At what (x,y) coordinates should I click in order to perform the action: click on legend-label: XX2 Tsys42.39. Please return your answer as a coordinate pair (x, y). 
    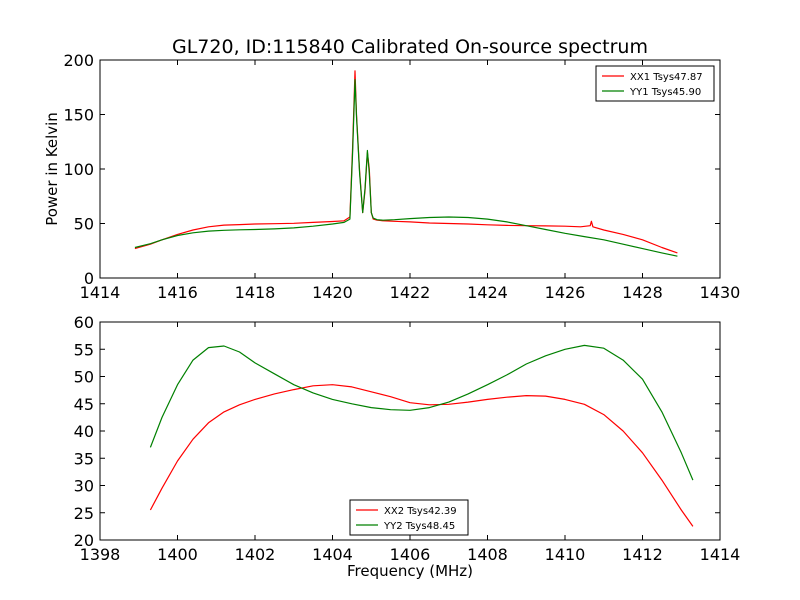
    Looking at the image, I should click on (420, 511).